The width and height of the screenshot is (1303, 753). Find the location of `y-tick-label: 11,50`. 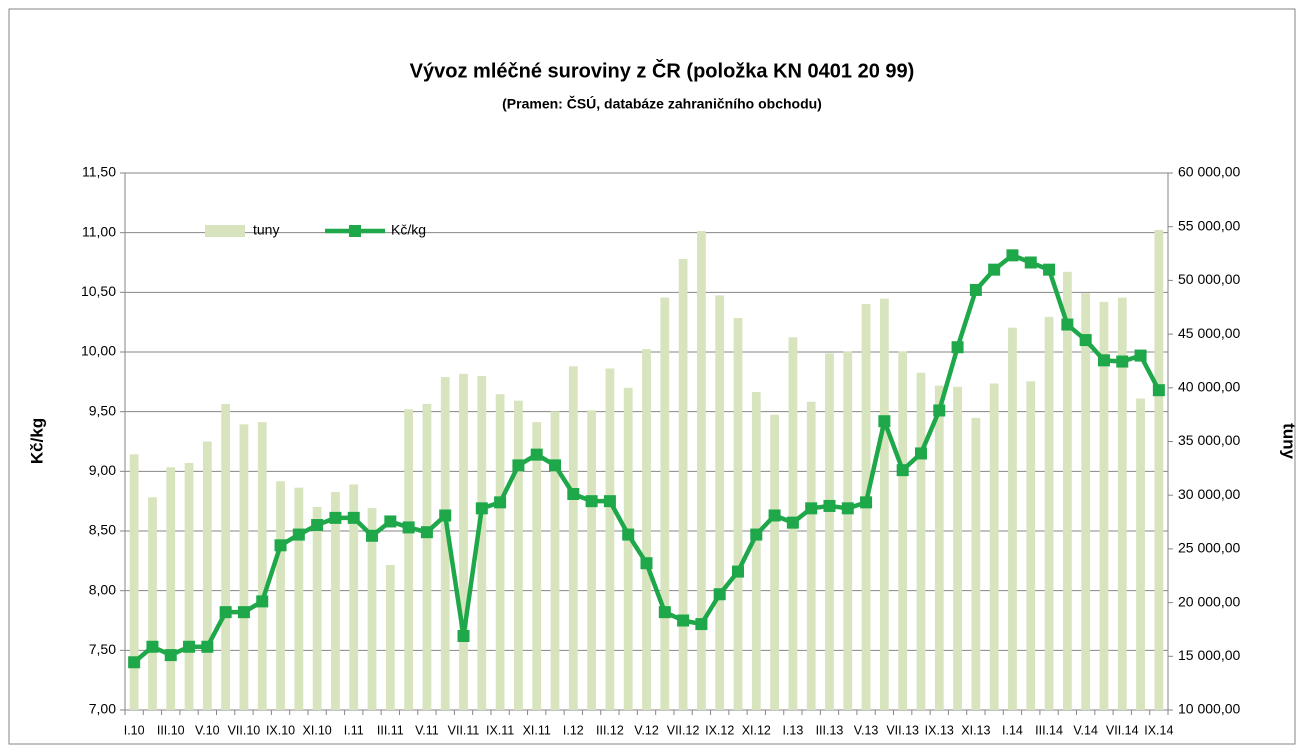

y-tick-label: 11,50 is located at coordinates (99, 172).